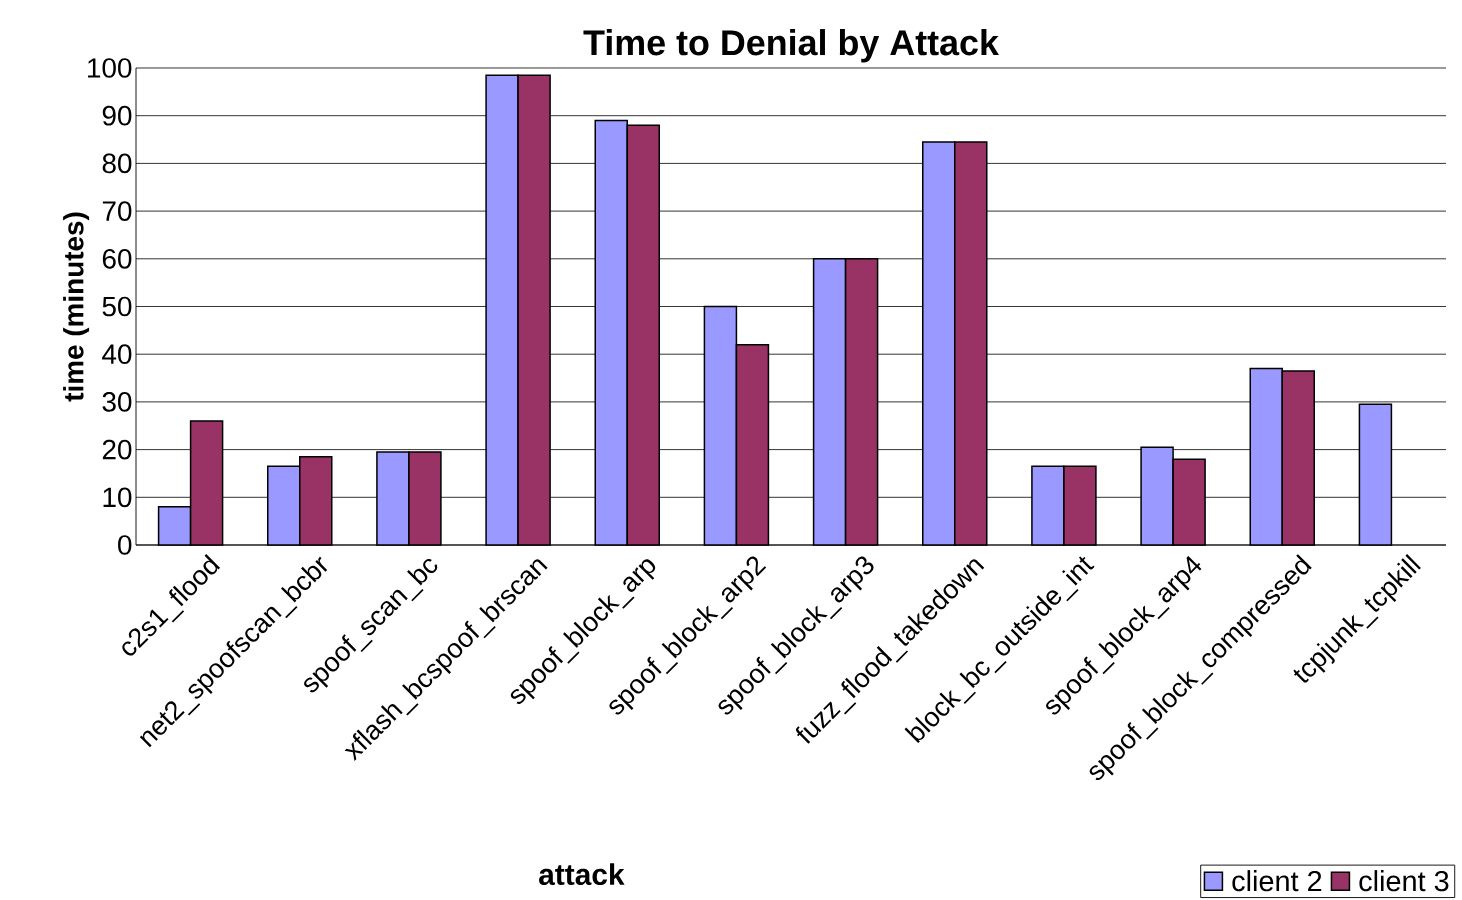 The image size is (1462, 900). What do you see at coordinates (117, 497) in the screenshot?
I see `y-tick-label: 10` at bounding box center [117, 497].